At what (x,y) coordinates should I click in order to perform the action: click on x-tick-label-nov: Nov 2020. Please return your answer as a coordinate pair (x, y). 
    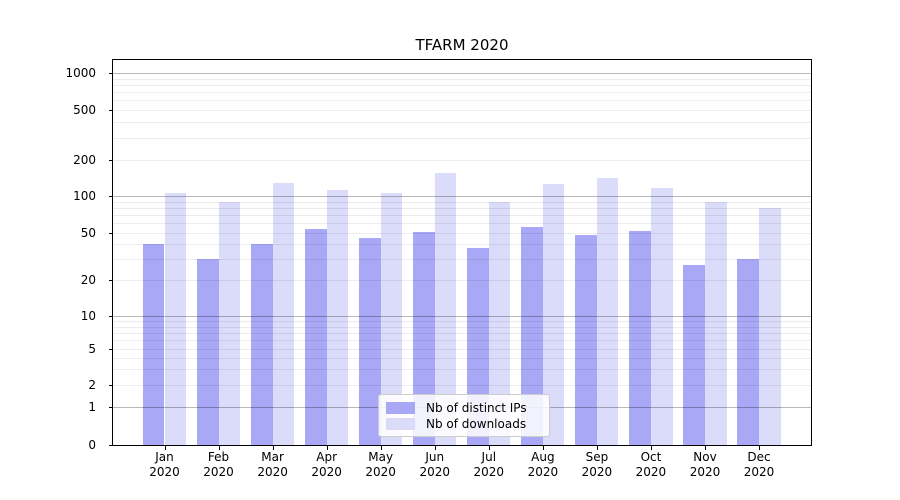
    Looking at the image, I should click on (705, 465).